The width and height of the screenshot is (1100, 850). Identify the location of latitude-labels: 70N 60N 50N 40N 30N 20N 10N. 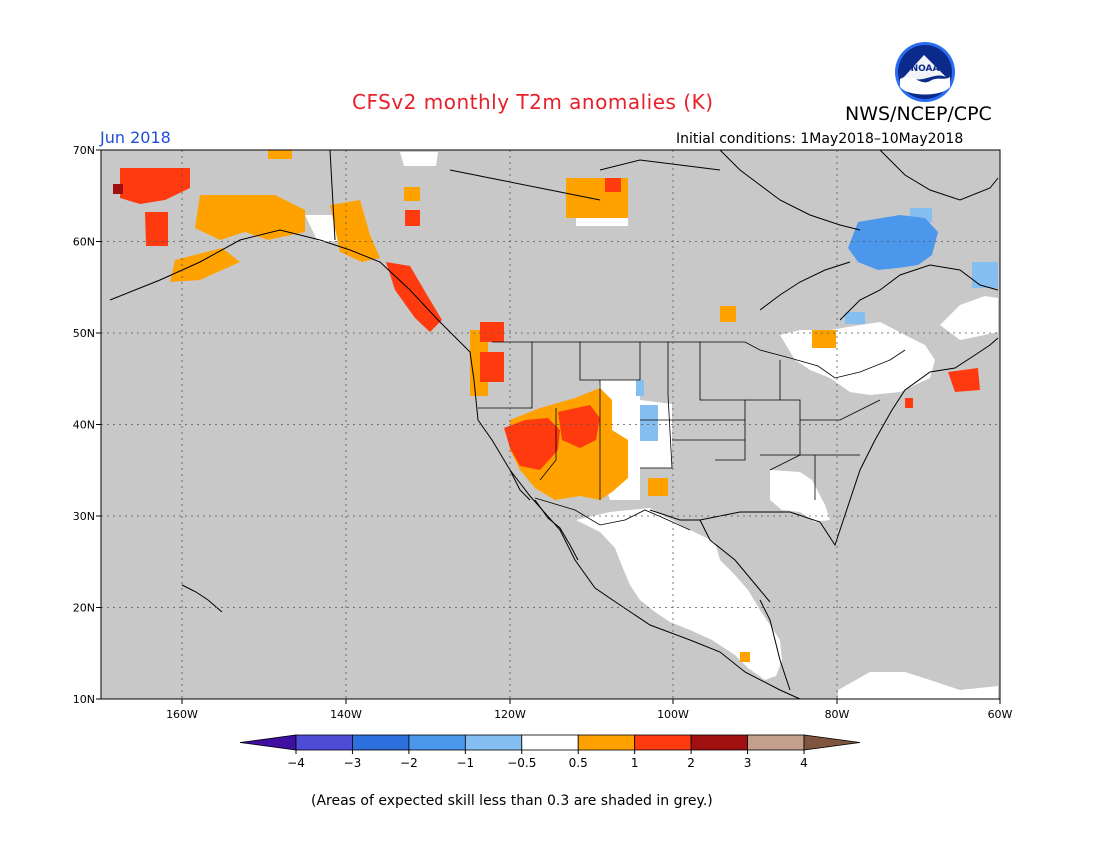
(84, 425).